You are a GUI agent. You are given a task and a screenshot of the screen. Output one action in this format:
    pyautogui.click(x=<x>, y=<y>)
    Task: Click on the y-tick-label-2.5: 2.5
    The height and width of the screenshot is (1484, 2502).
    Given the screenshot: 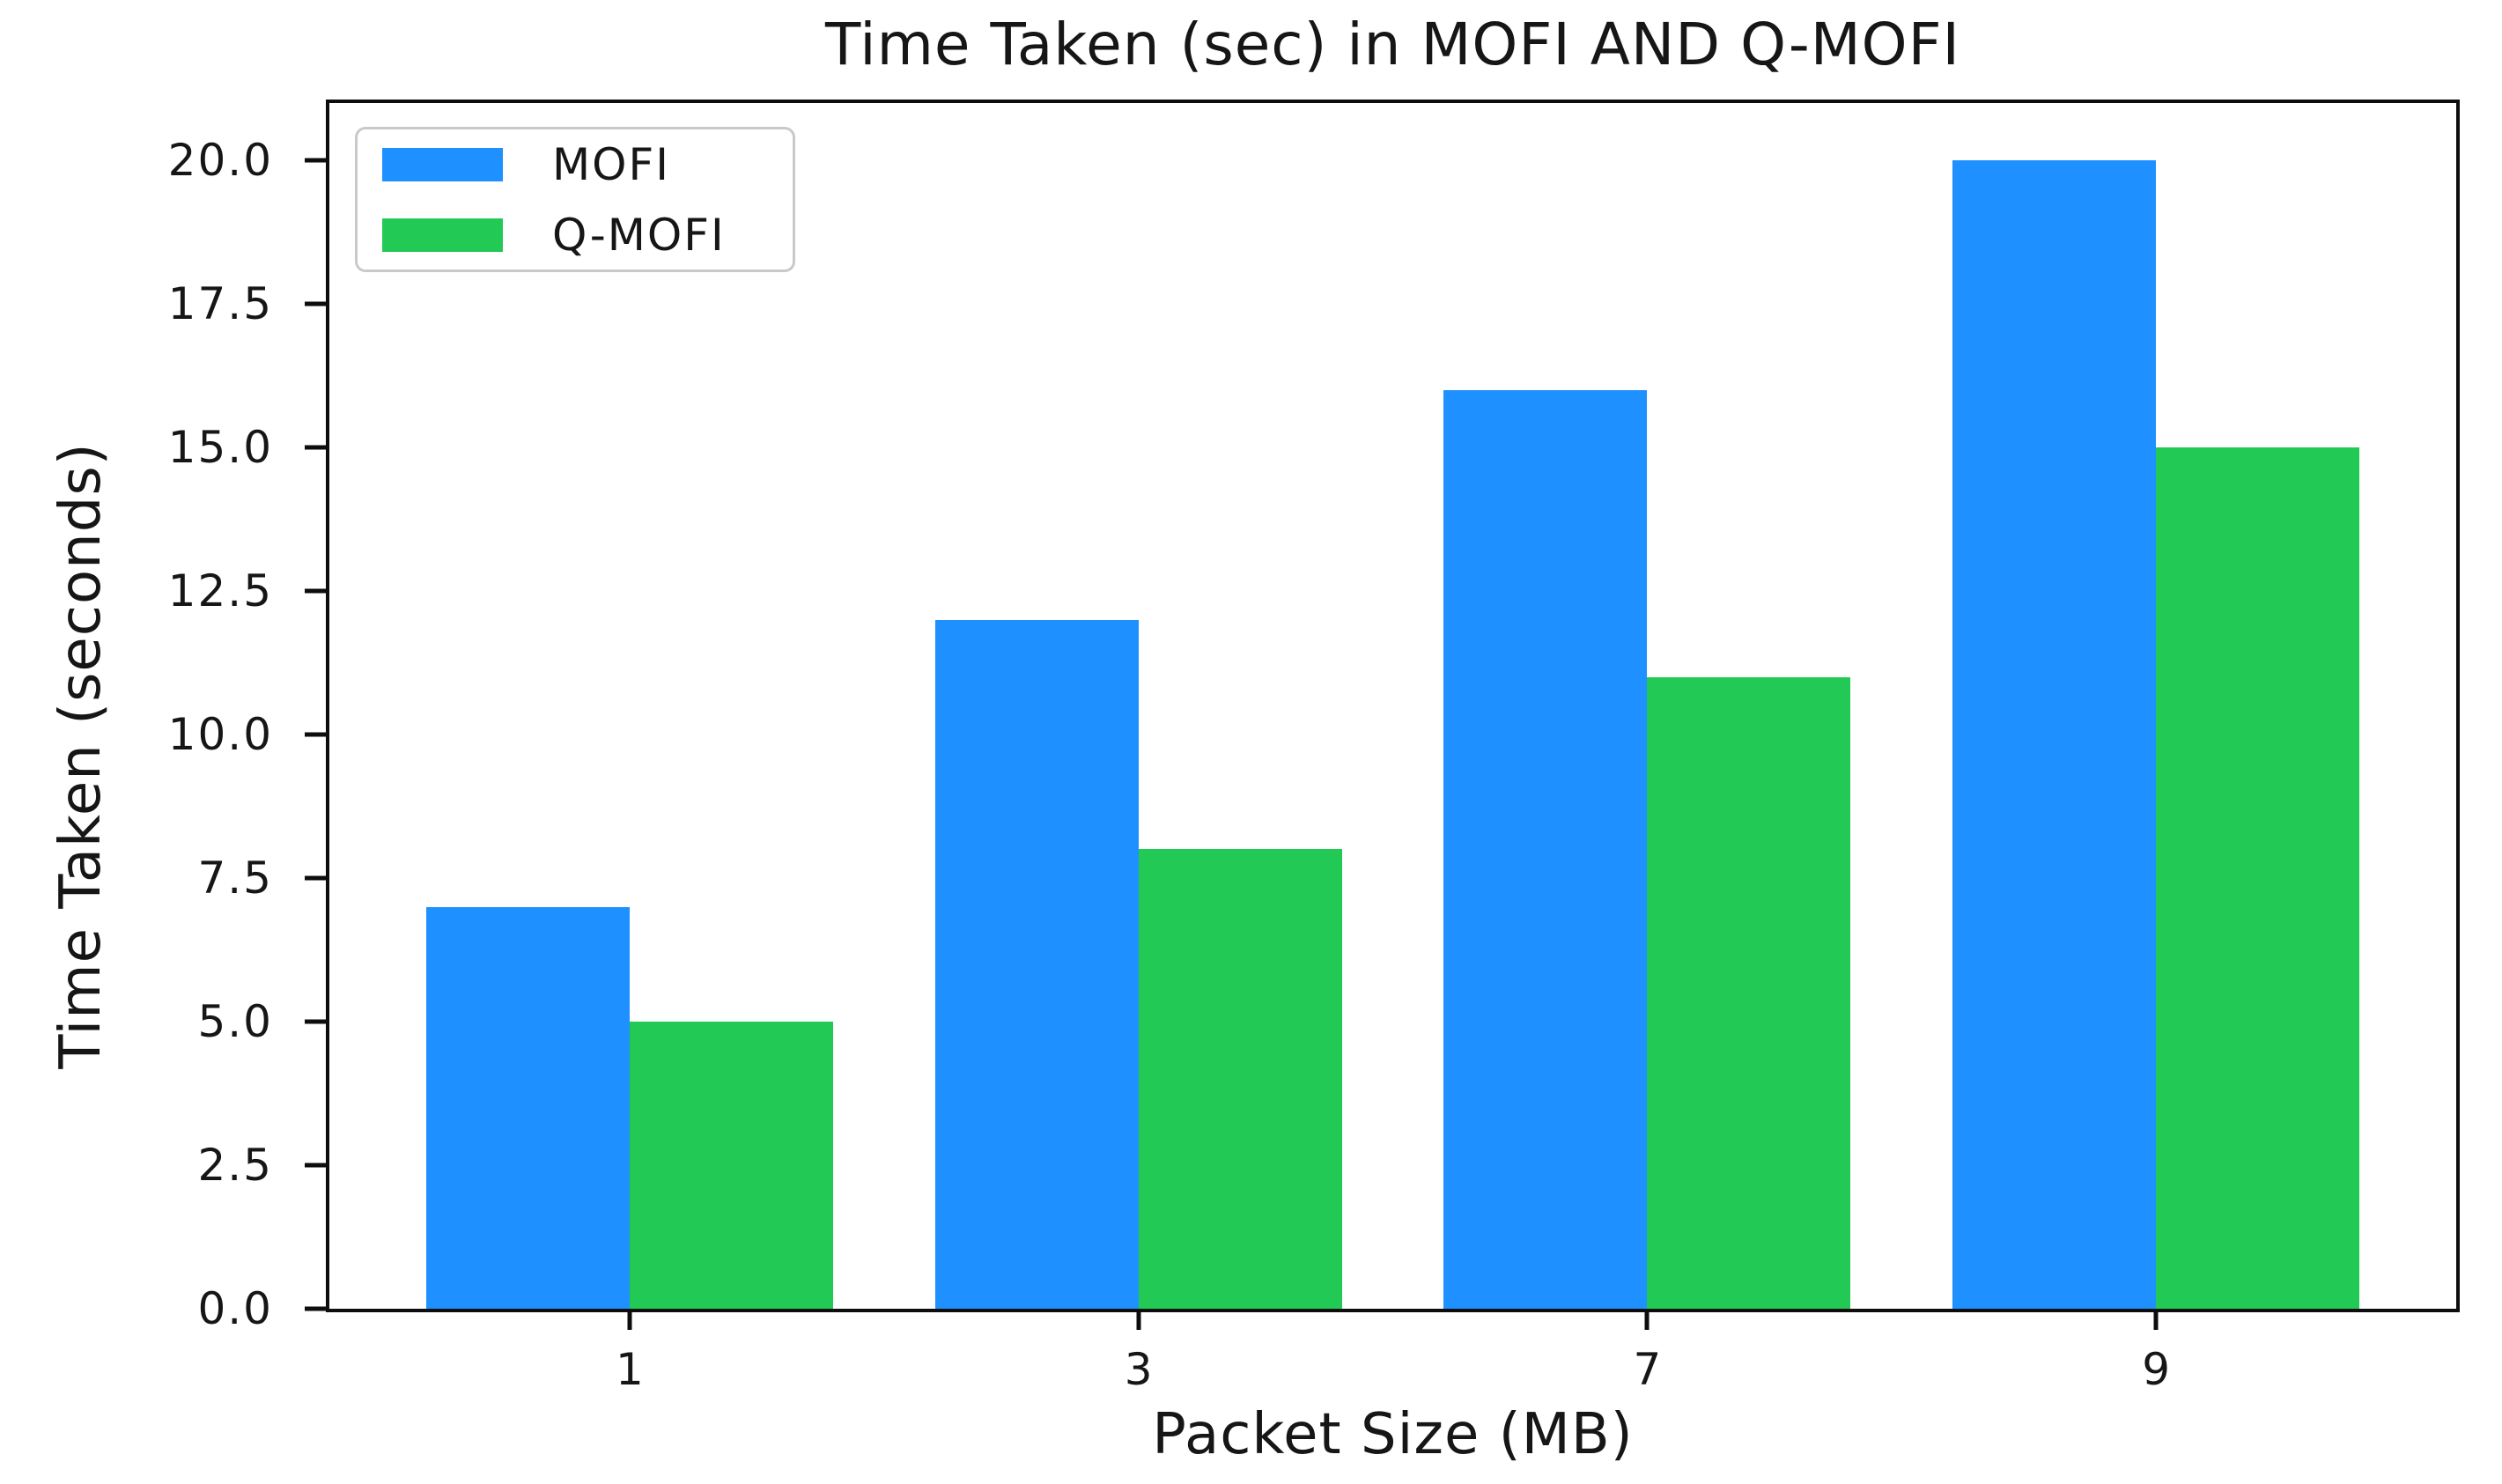 What is the action you would take?
    pyautogui.click(x=235, y=1166)
    